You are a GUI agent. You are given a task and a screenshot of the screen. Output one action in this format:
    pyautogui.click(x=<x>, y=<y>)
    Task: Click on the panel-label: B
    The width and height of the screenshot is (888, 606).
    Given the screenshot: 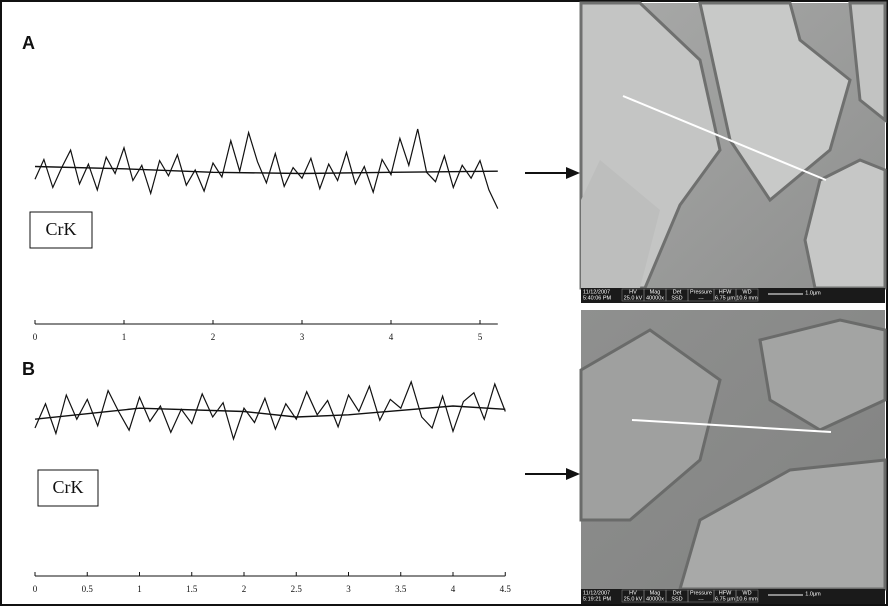 What is the action you would take?
    pyautogui.click(x=28, y=369)
    